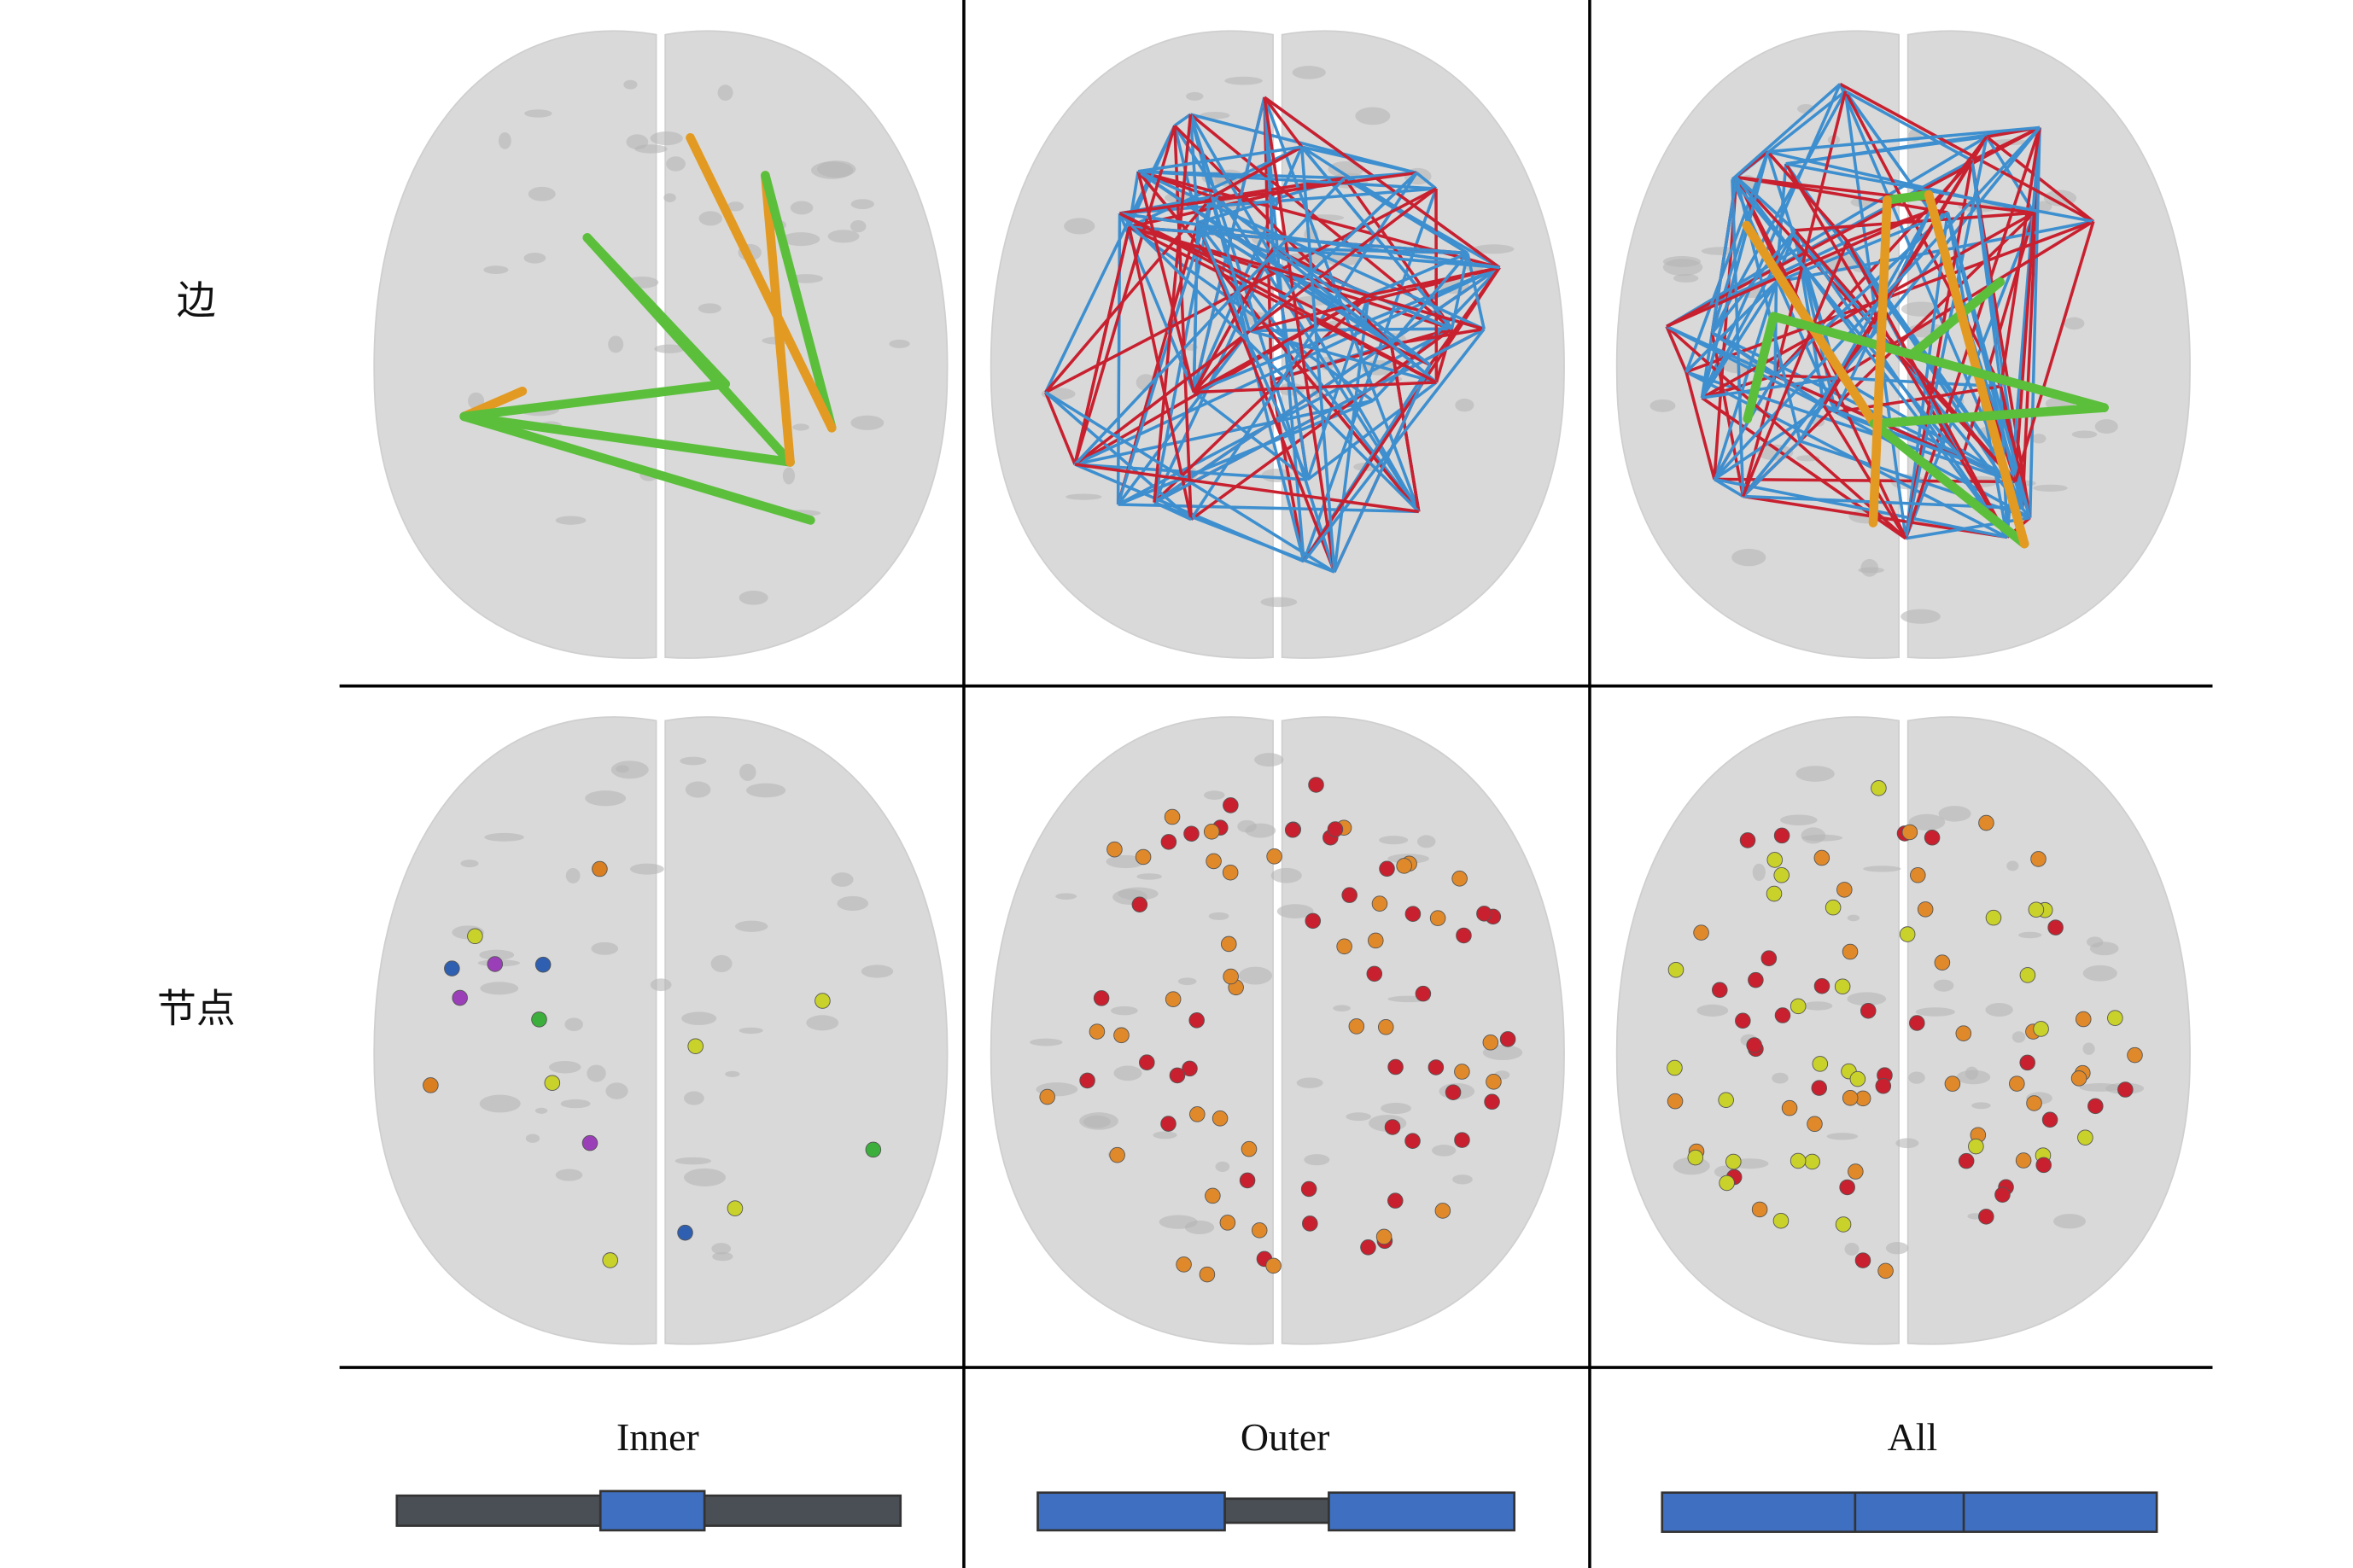  I want to click on column-label: All, so click(1913, 1437).